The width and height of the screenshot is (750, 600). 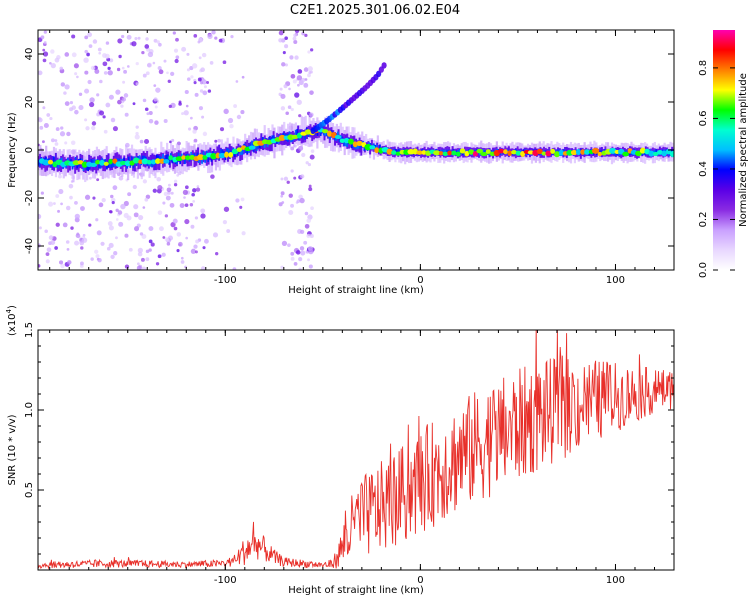 What do you see at coordinates (29, 102) in the screenshot?
I see `spectrogram-y-tick-label: 20` at bounding box center [29, 102].